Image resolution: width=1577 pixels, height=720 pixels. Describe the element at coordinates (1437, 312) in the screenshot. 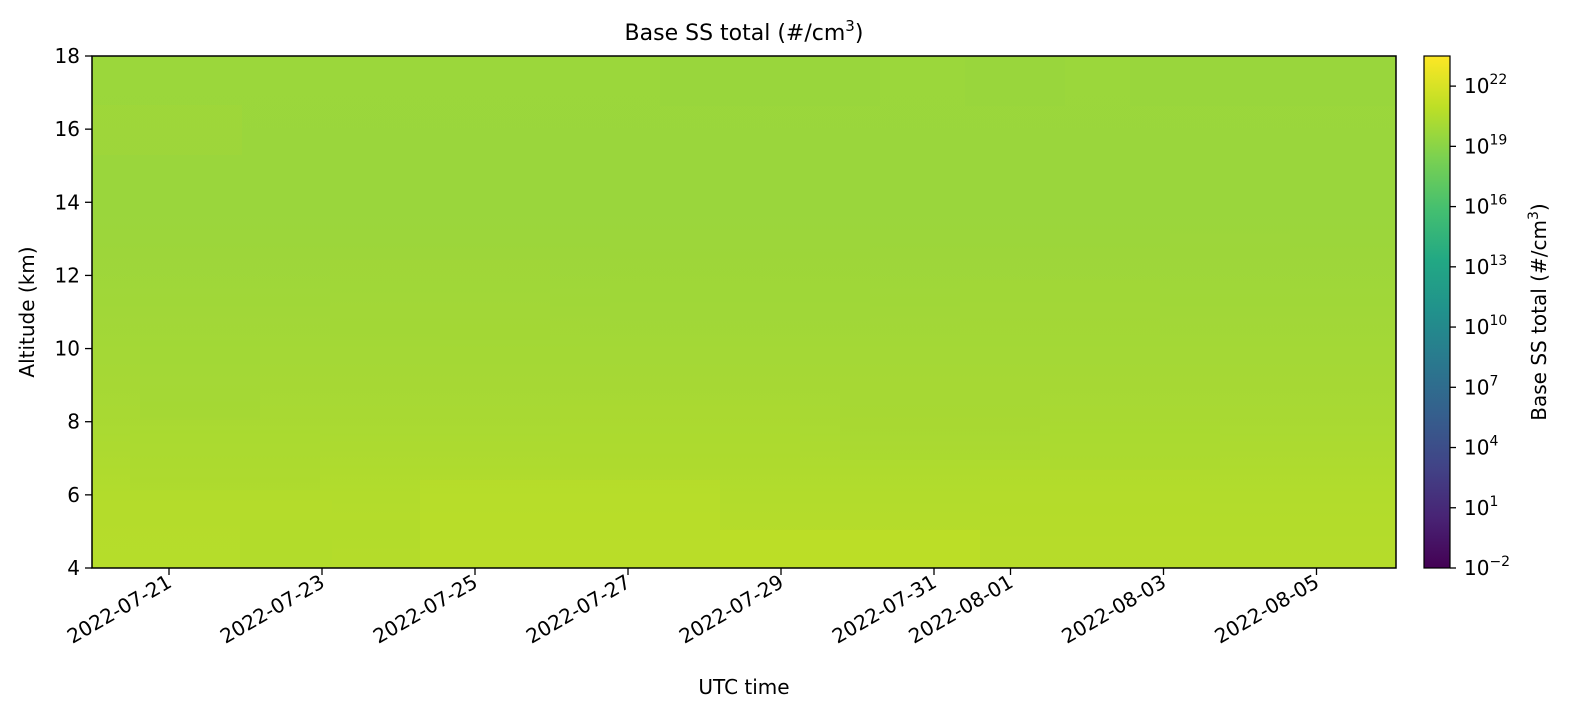

I see `colorbar-gradient` at that location.